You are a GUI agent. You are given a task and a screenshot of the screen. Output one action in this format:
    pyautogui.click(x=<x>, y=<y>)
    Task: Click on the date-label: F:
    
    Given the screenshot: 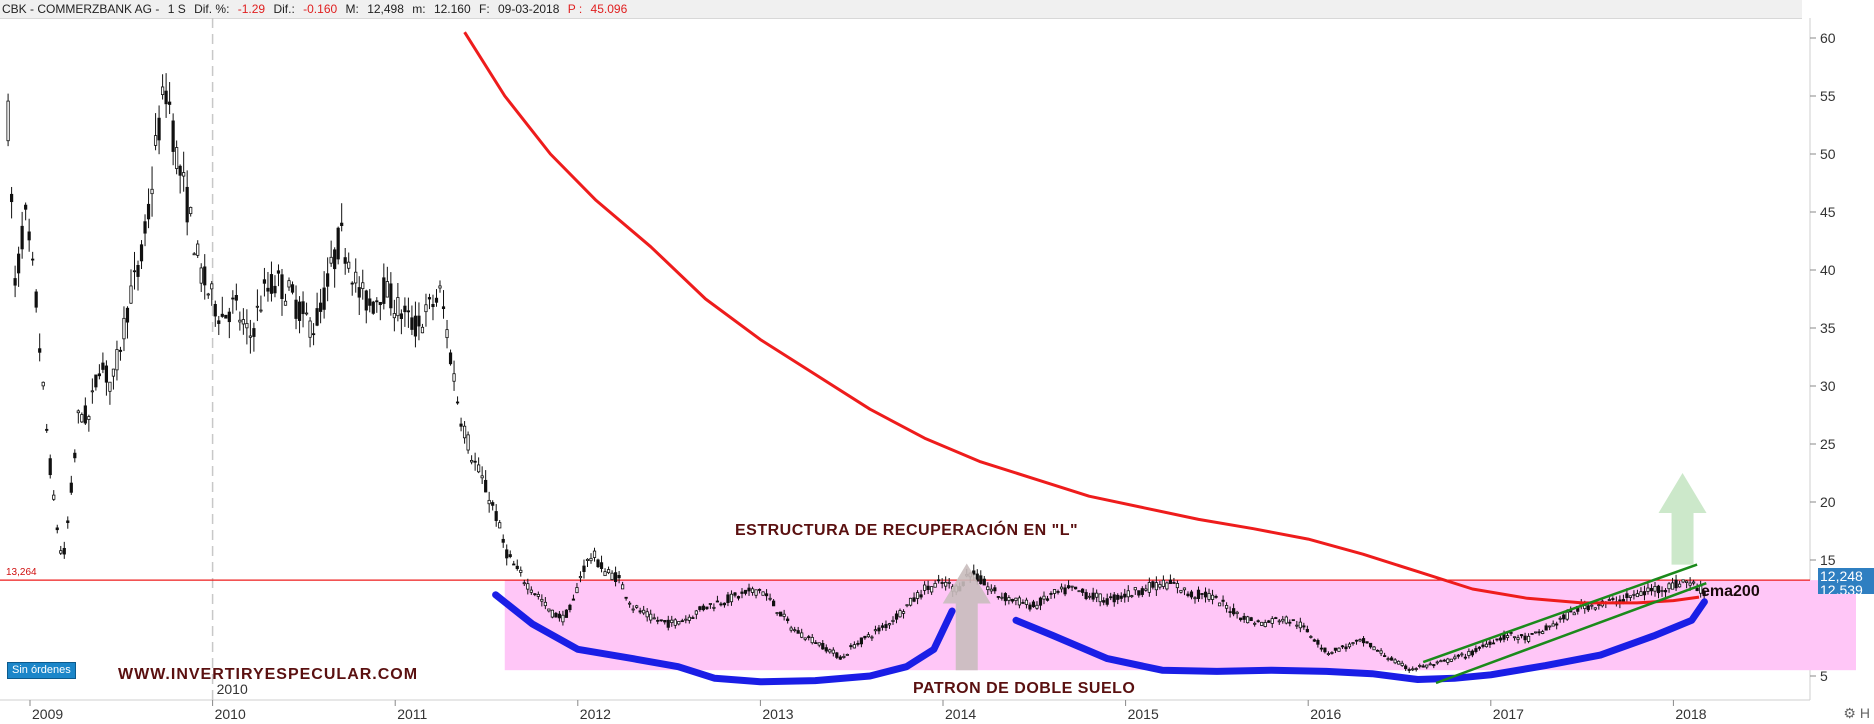 What is the action you would take?
    pyautogui.click(x=484, y=9)
    